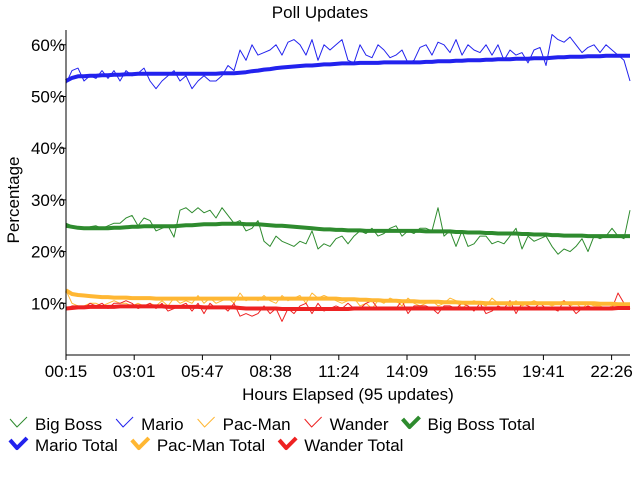 The image size is (640, 480). I want to click on legend-label: Mario Total, so click(76, 445).